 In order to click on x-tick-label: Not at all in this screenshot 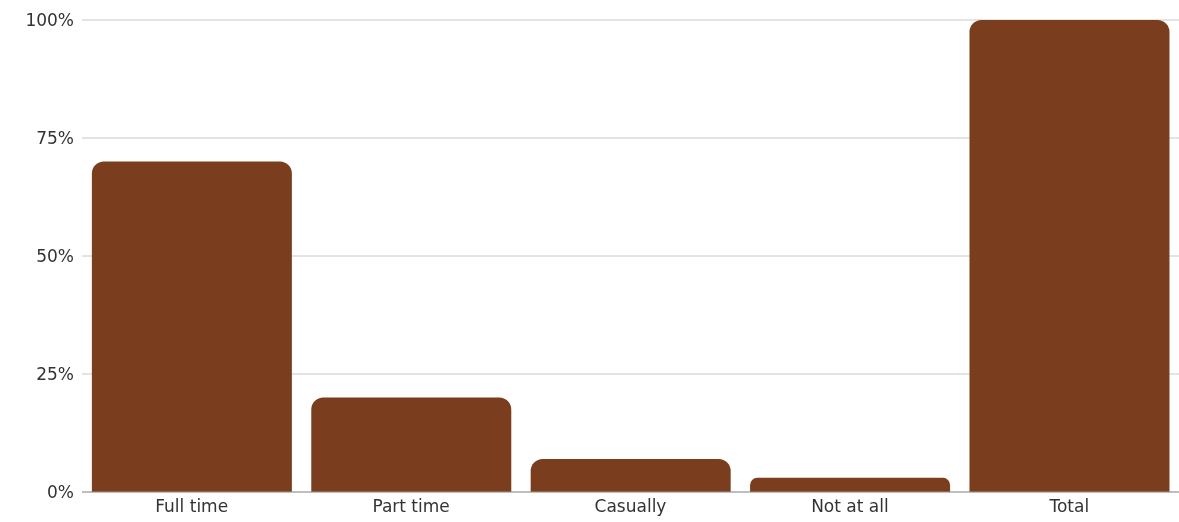, I will do `click(850, 506)`.